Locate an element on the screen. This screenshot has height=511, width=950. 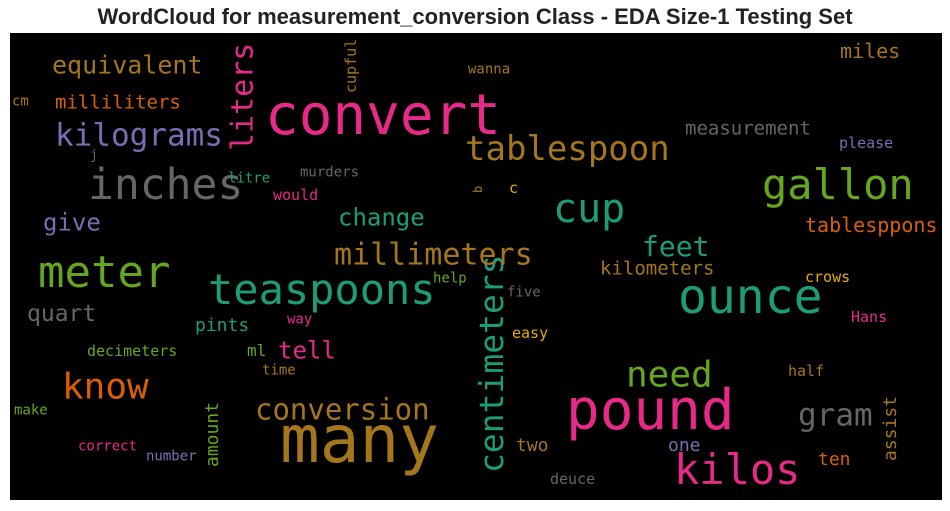
word-help: help is located at coordinates (450, 279).